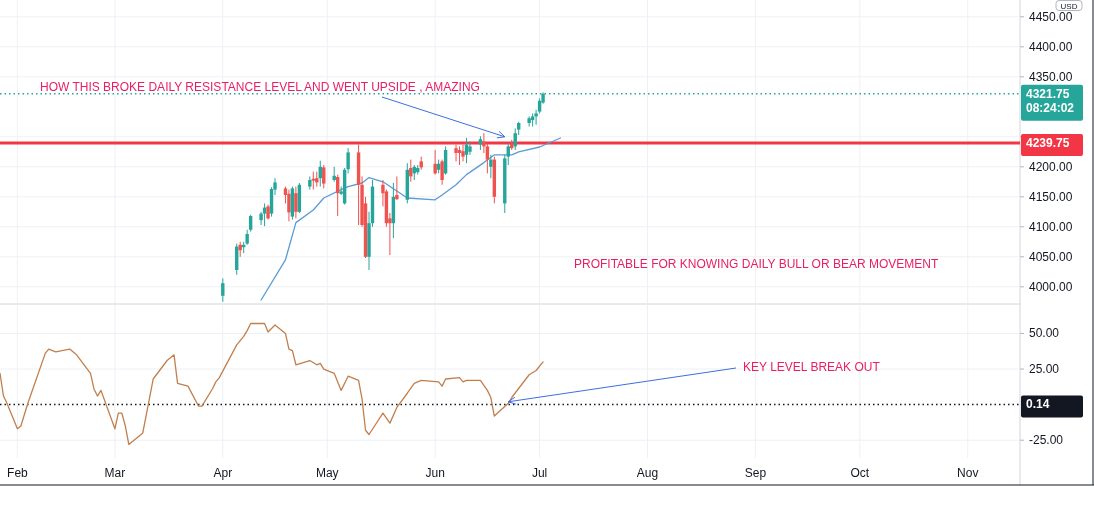 This screenshot has height=524, width=1094. I want to click on x-tick-label: Apr, so click(223, 473).